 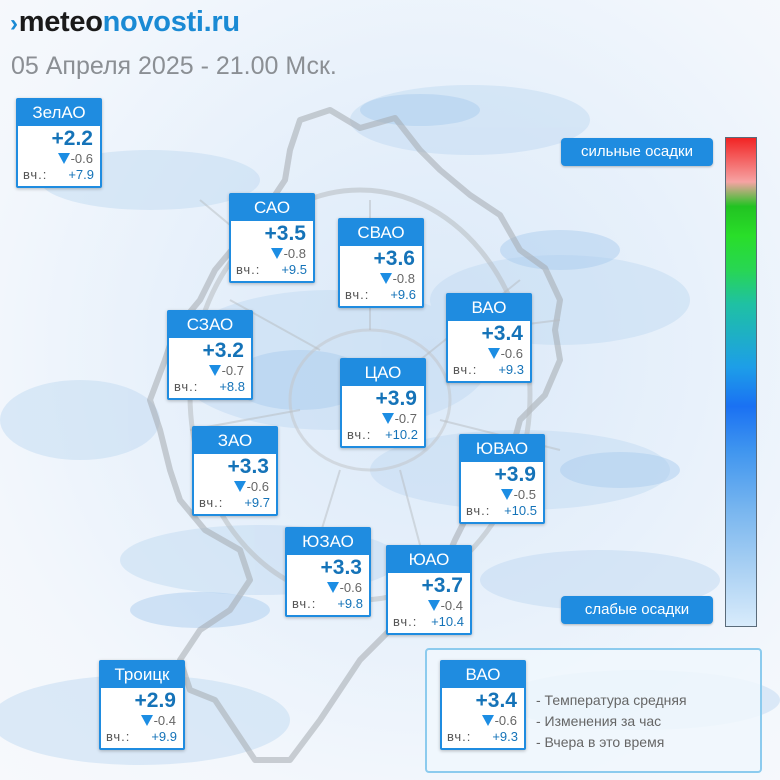 I want to click on avg-temperature: +3.6, so click(x=394, y=258).